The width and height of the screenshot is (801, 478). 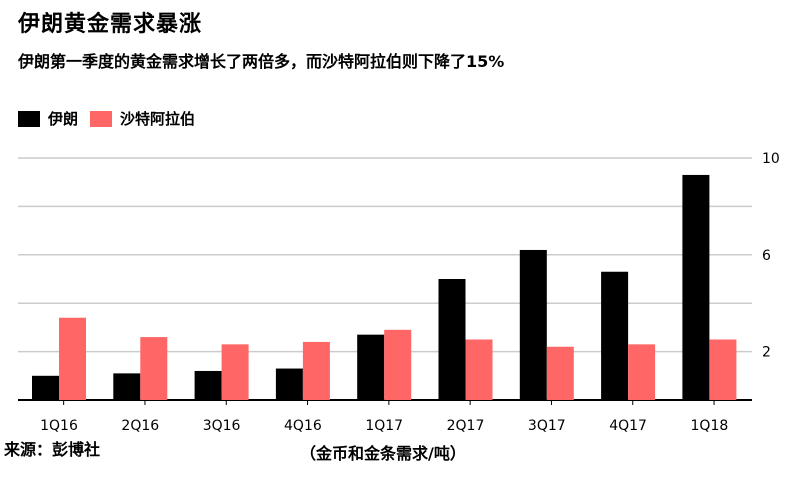 I want to click on legend-label-iran: 伊朗, so click(x=63, y=119).